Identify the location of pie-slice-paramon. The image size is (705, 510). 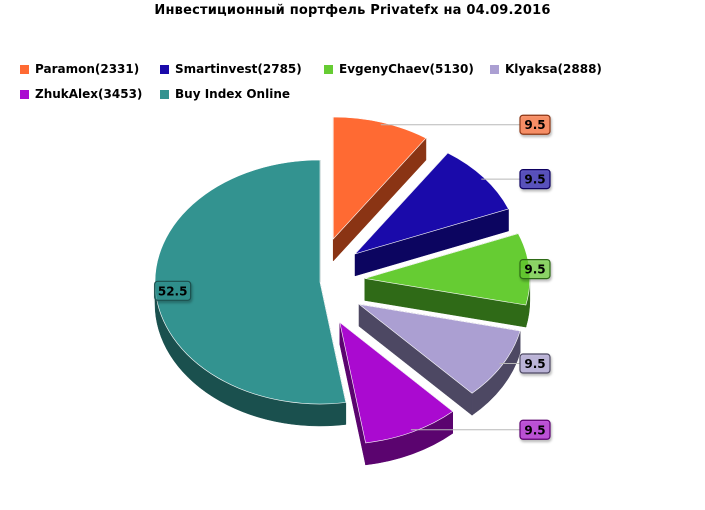
(379, 178).